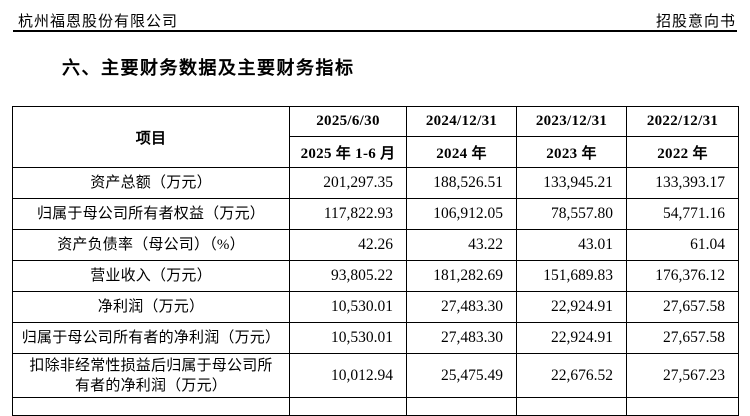 This screenshot has width=750, height=416. I want to click on column-header-date-2023: 2023/12/31, so click(571, 121).